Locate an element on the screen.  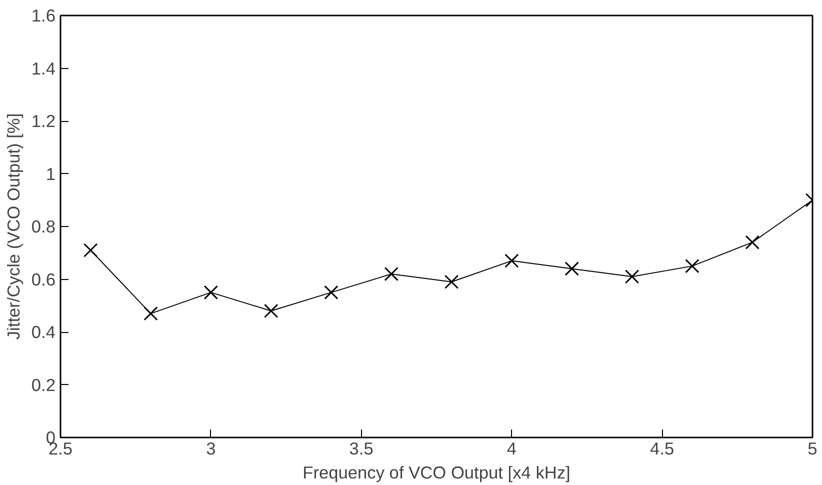
x-axis-title: Frequency of VCO Output [x4 kHz] is located at coordinates (436, 472).